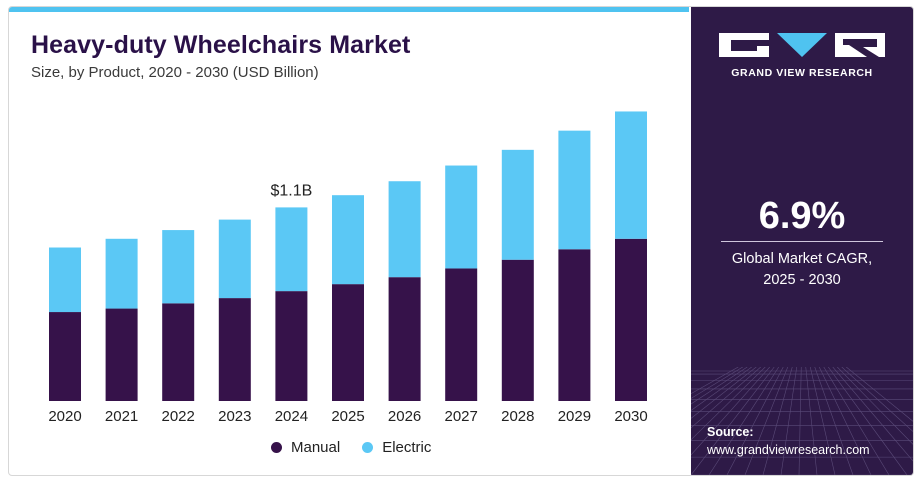 The image size is (921, 480). Describe the element at coordinates (461, 334) in the screenshot. I see `bar-manual-2027` at that location.